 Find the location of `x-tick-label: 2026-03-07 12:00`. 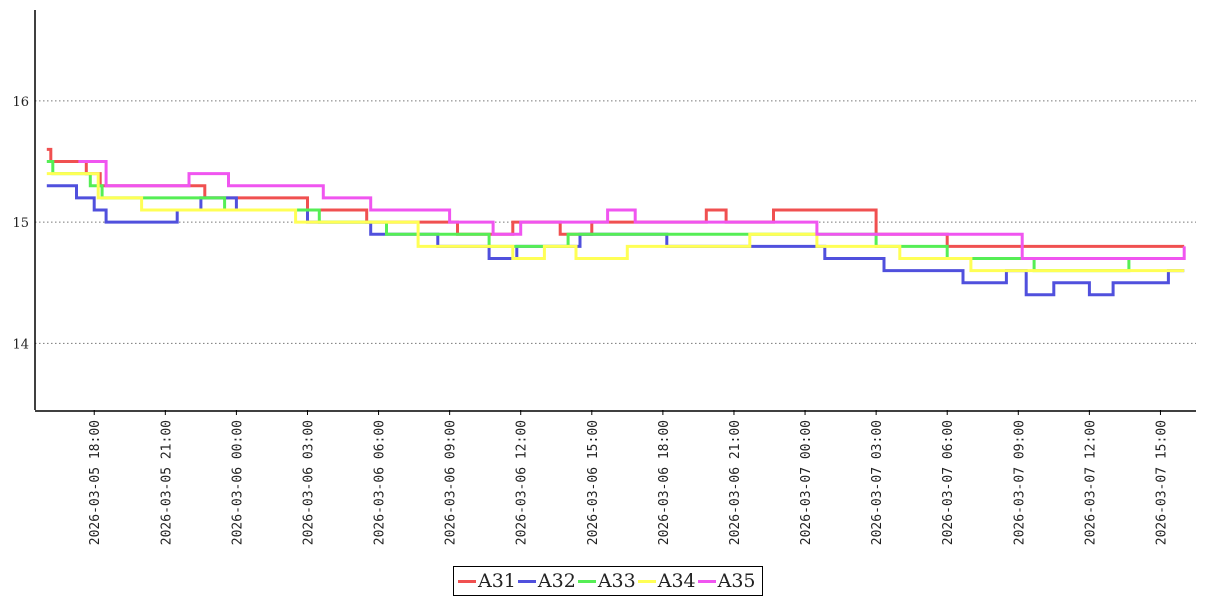

x-tick-label: 2026-03-07 12:00 is located at coordinates (1090, 482).